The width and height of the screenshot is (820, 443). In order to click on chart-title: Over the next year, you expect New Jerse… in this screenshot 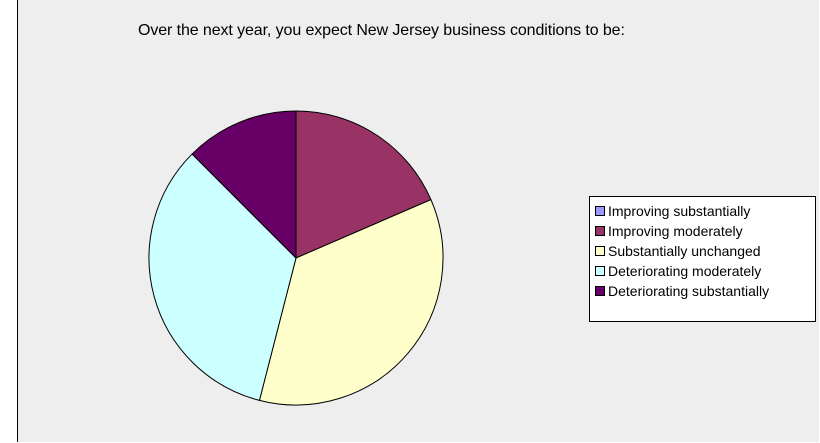, I will do `click(381, 30)`.